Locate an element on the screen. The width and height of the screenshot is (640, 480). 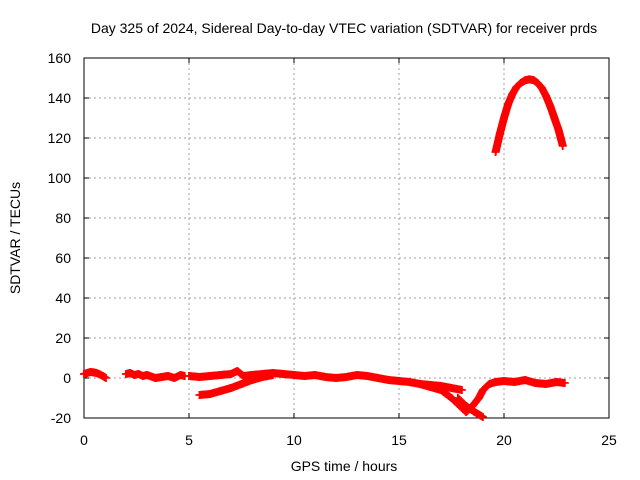
y-axis-label: SDTVAR / TECUs is located at coordinates (15, 238).